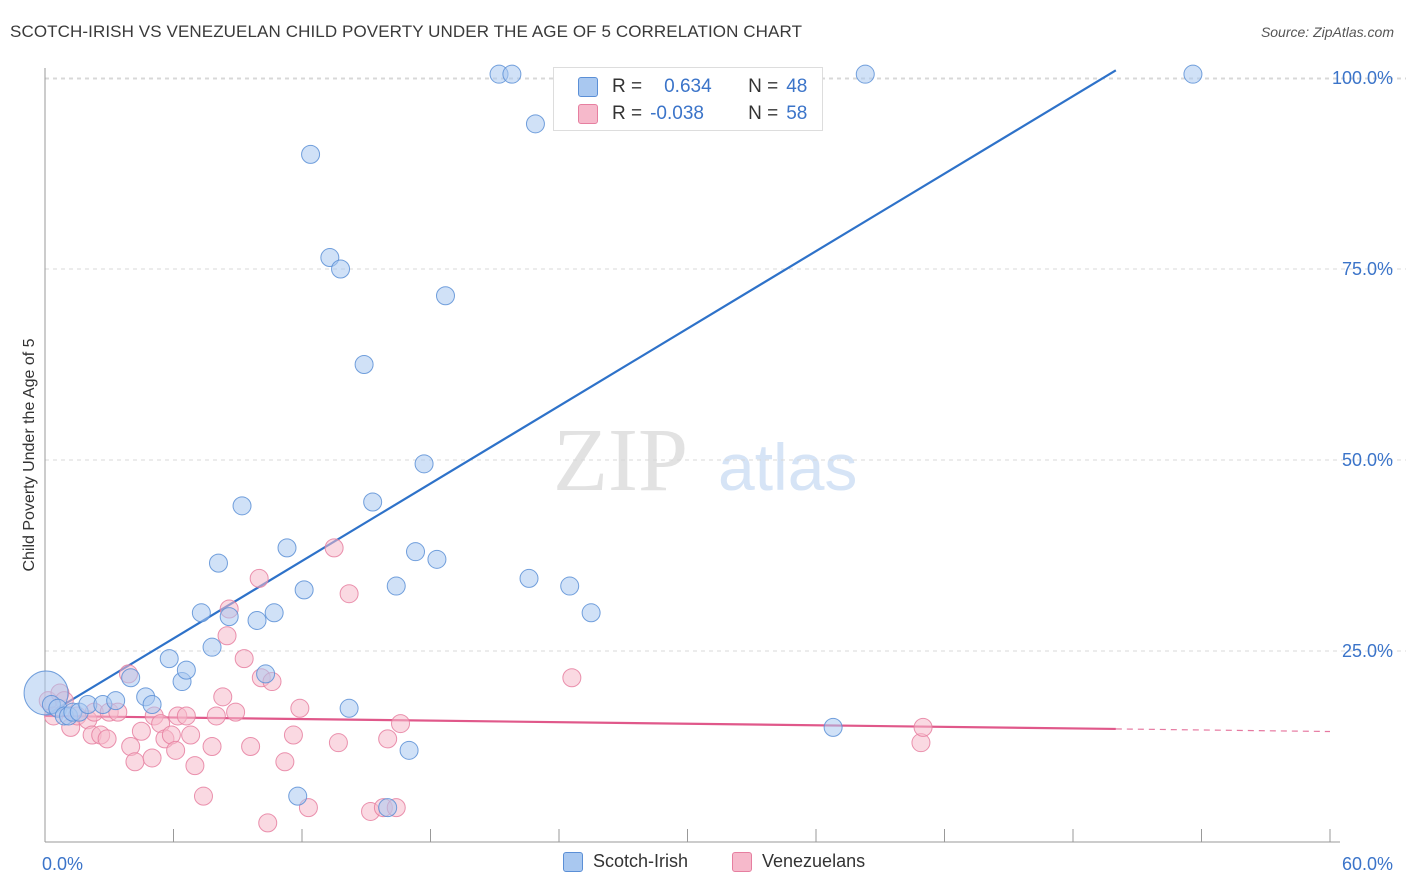 This screenshot has width=1406, height=892. What do you see at coordinates (1223, 730) in the screenshot?
I see `venezuelan-trend-extension` at bounding box center [1223, 730].